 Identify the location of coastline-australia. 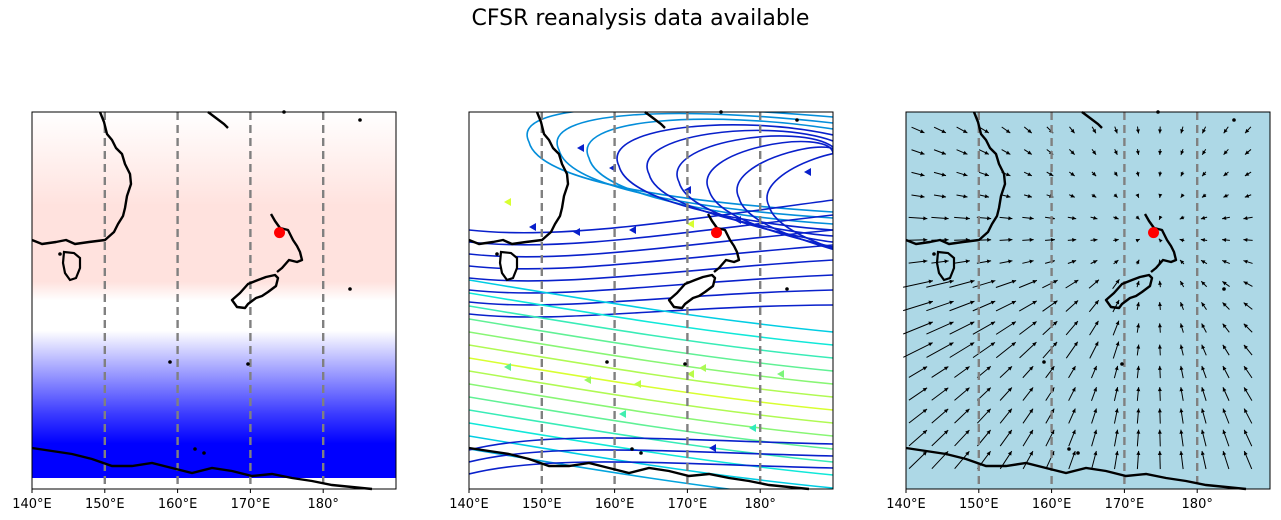
(956, 178).